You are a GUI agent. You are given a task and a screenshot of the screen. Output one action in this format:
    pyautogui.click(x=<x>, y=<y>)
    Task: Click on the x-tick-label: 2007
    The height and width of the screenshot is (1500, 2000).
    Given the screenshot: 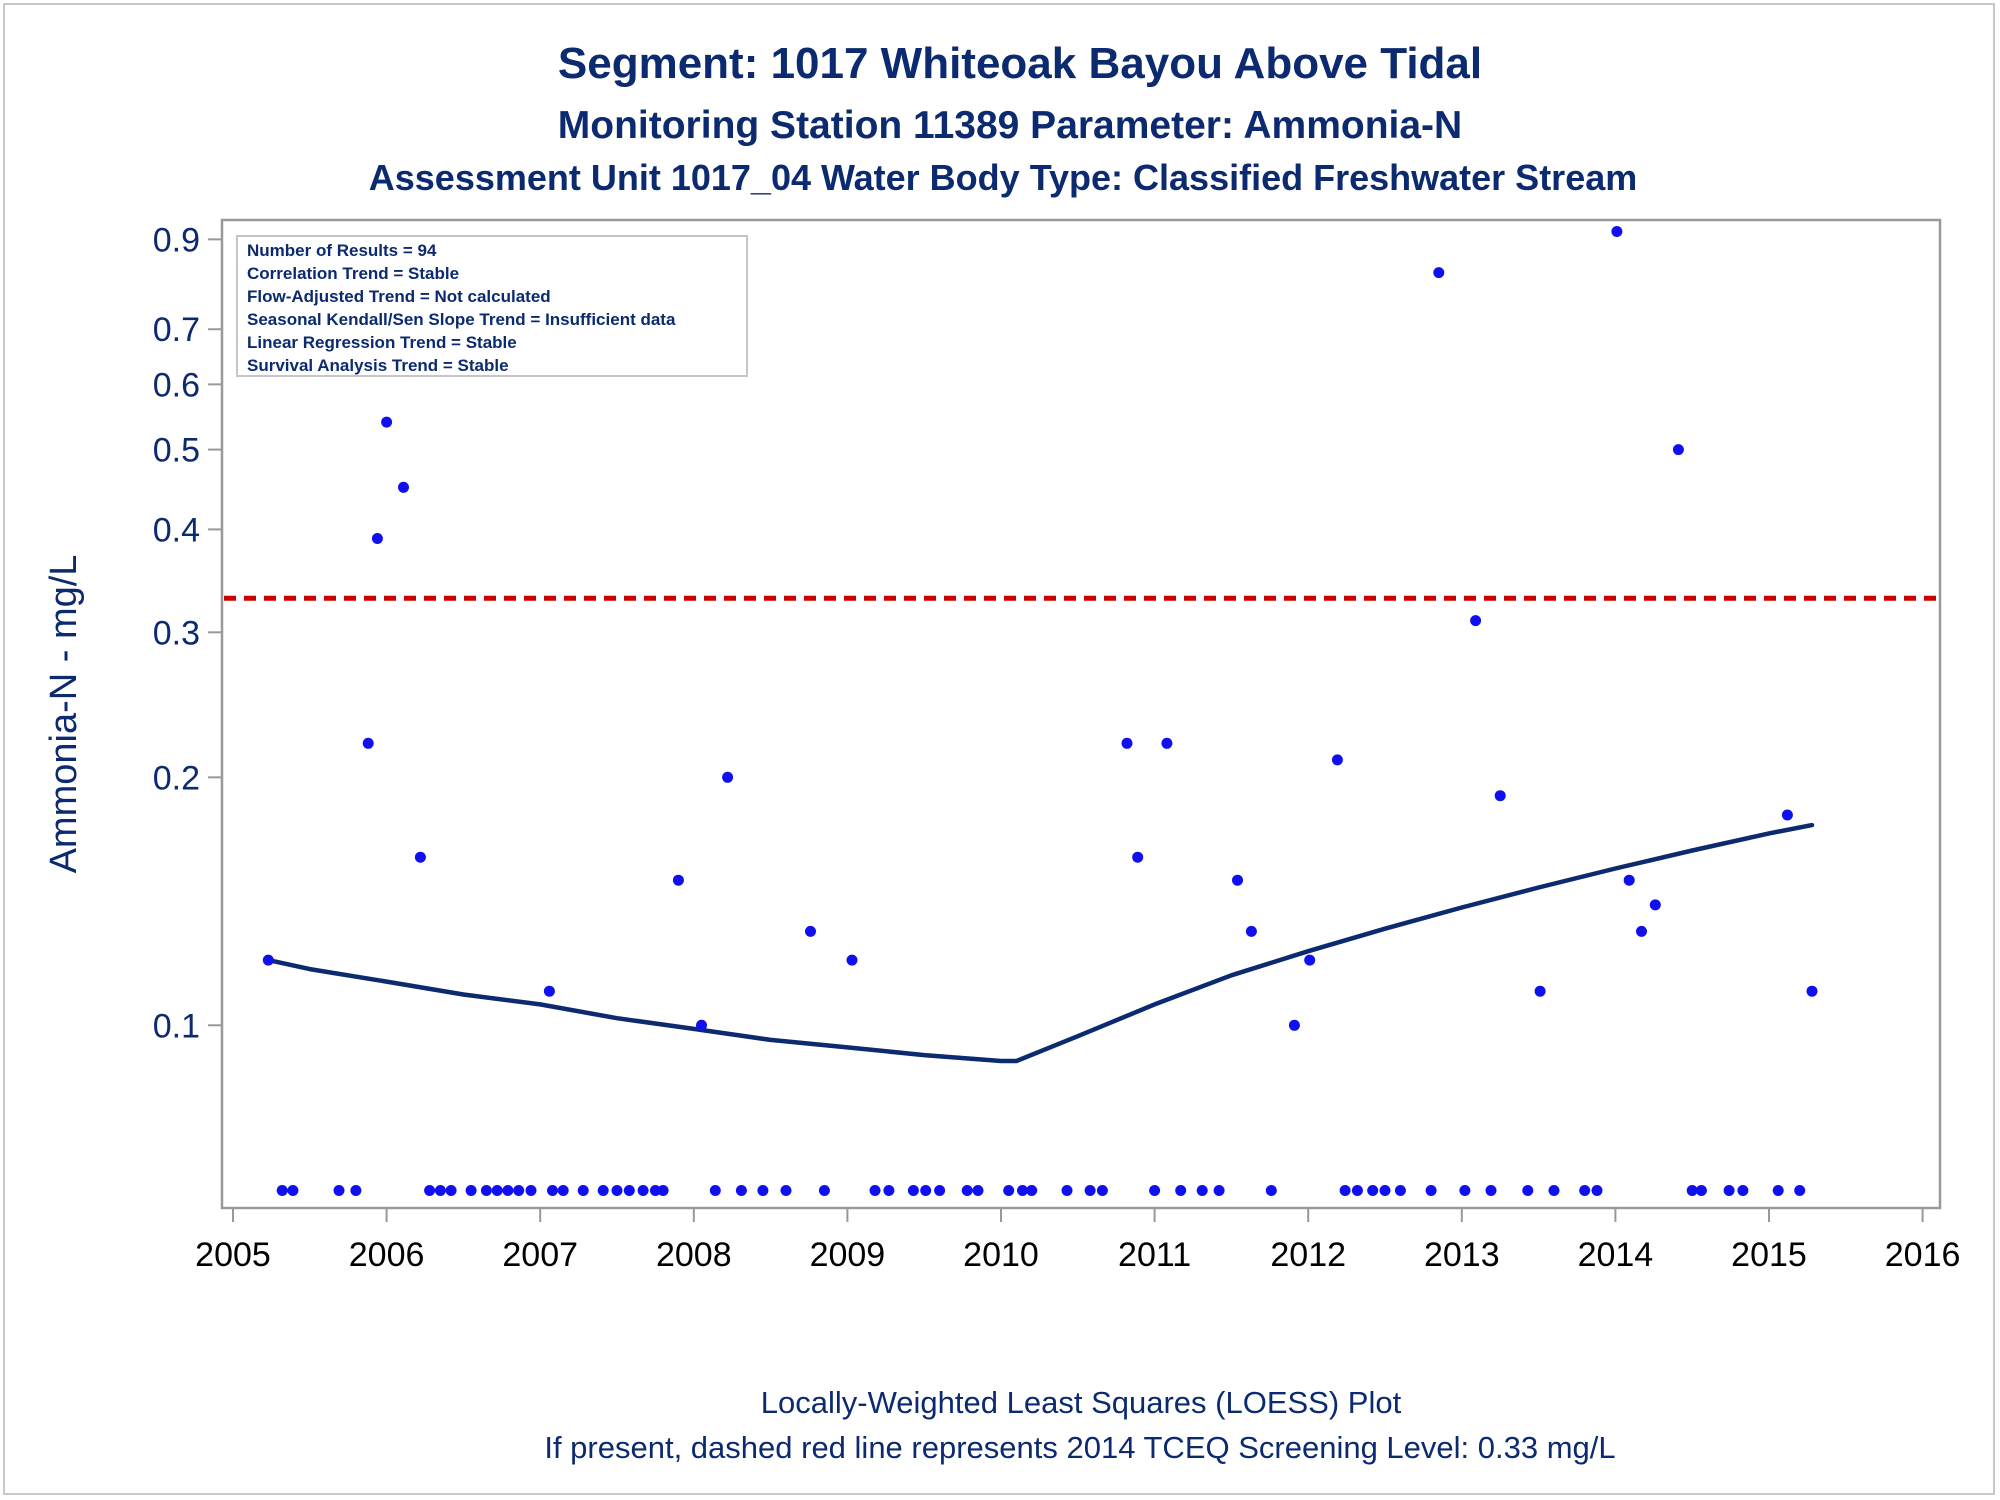 What is the action you would take?
    pyautogui.click(x=540, y=1255)
    